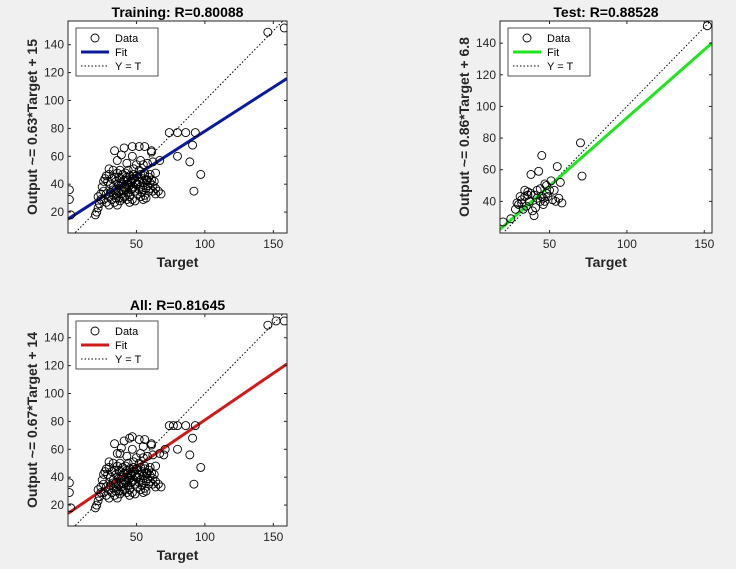 Image resolution: width=736 pixels, height=569 pixels. Describe the element at coordinates (486, 106) in the screenshot. I see `y-tick-label: 100` at that location.